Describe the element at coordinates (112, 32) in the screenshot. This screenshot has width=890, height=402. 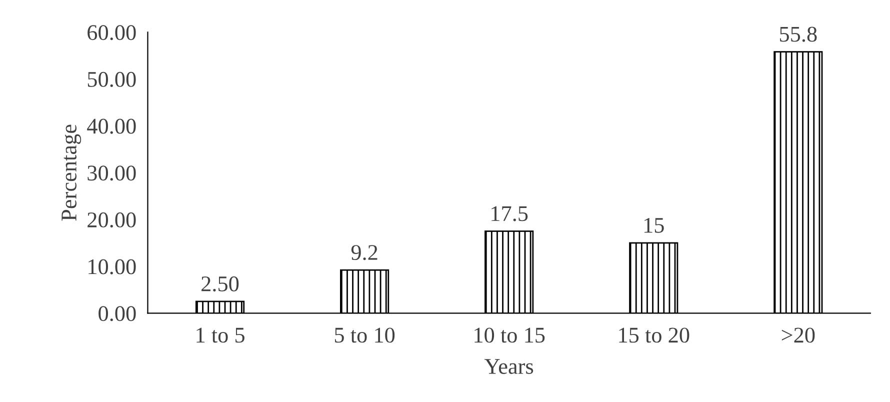
I see `y-tick-label: 60.00` at that location.